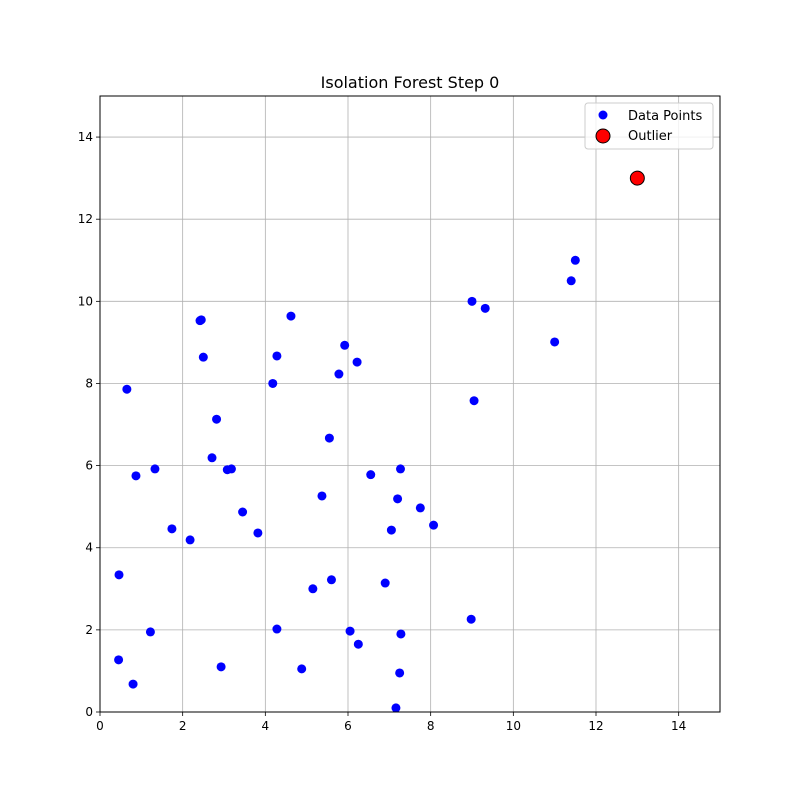 This screenshot has width=800, height=804. I want to click on chart-title: Isolation Forest Step 0, so click(410, 82).